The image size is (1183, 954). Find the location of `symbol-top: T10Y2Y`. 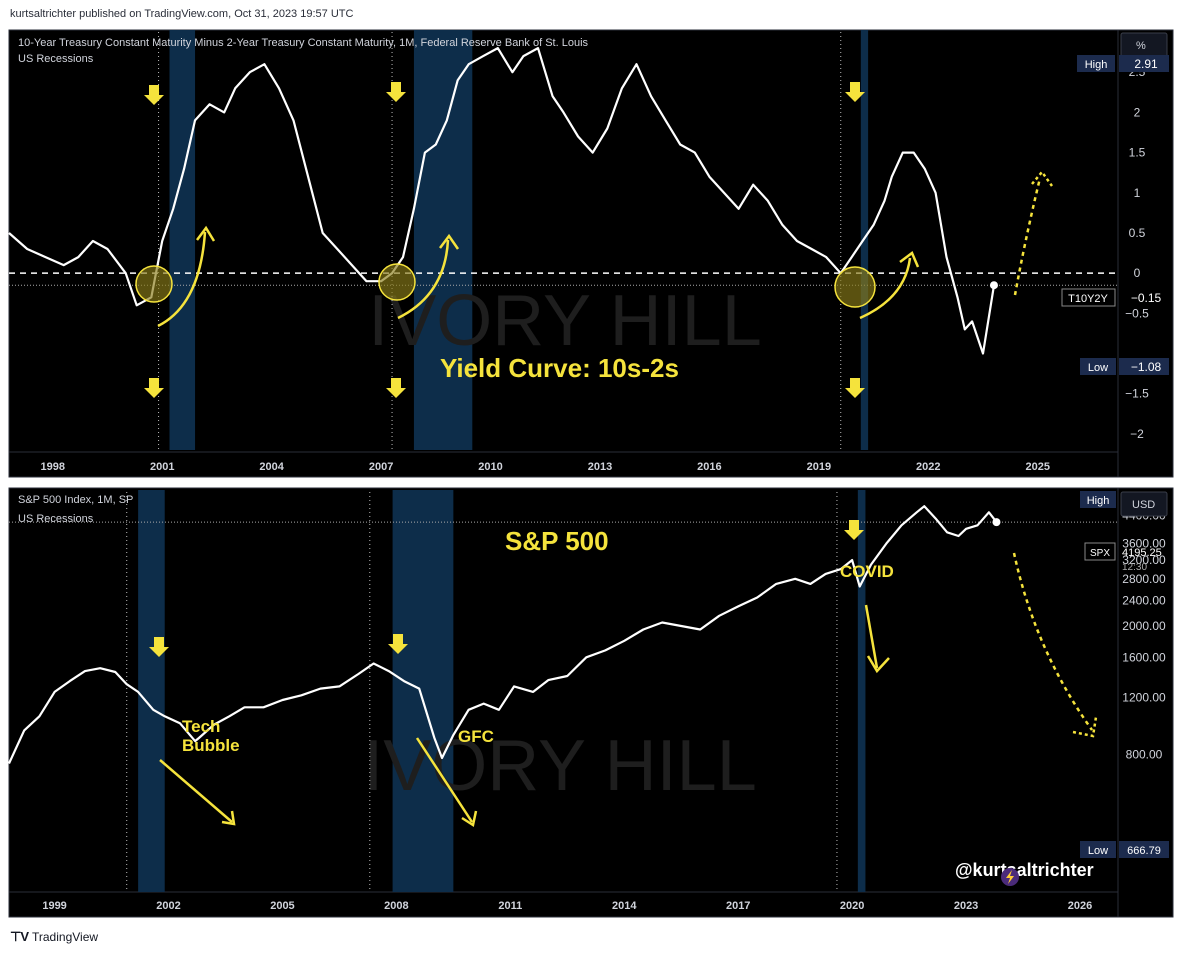

symbol-top: T10Y2Y is located at coordinates (1088, 299).